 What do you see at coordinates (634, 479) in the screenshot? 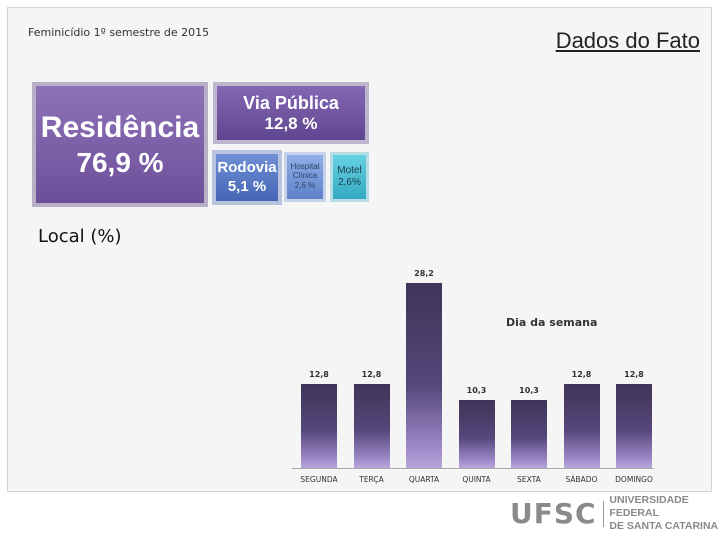
I see `category-label: DOMINGO` at bounding box center [634, 479].